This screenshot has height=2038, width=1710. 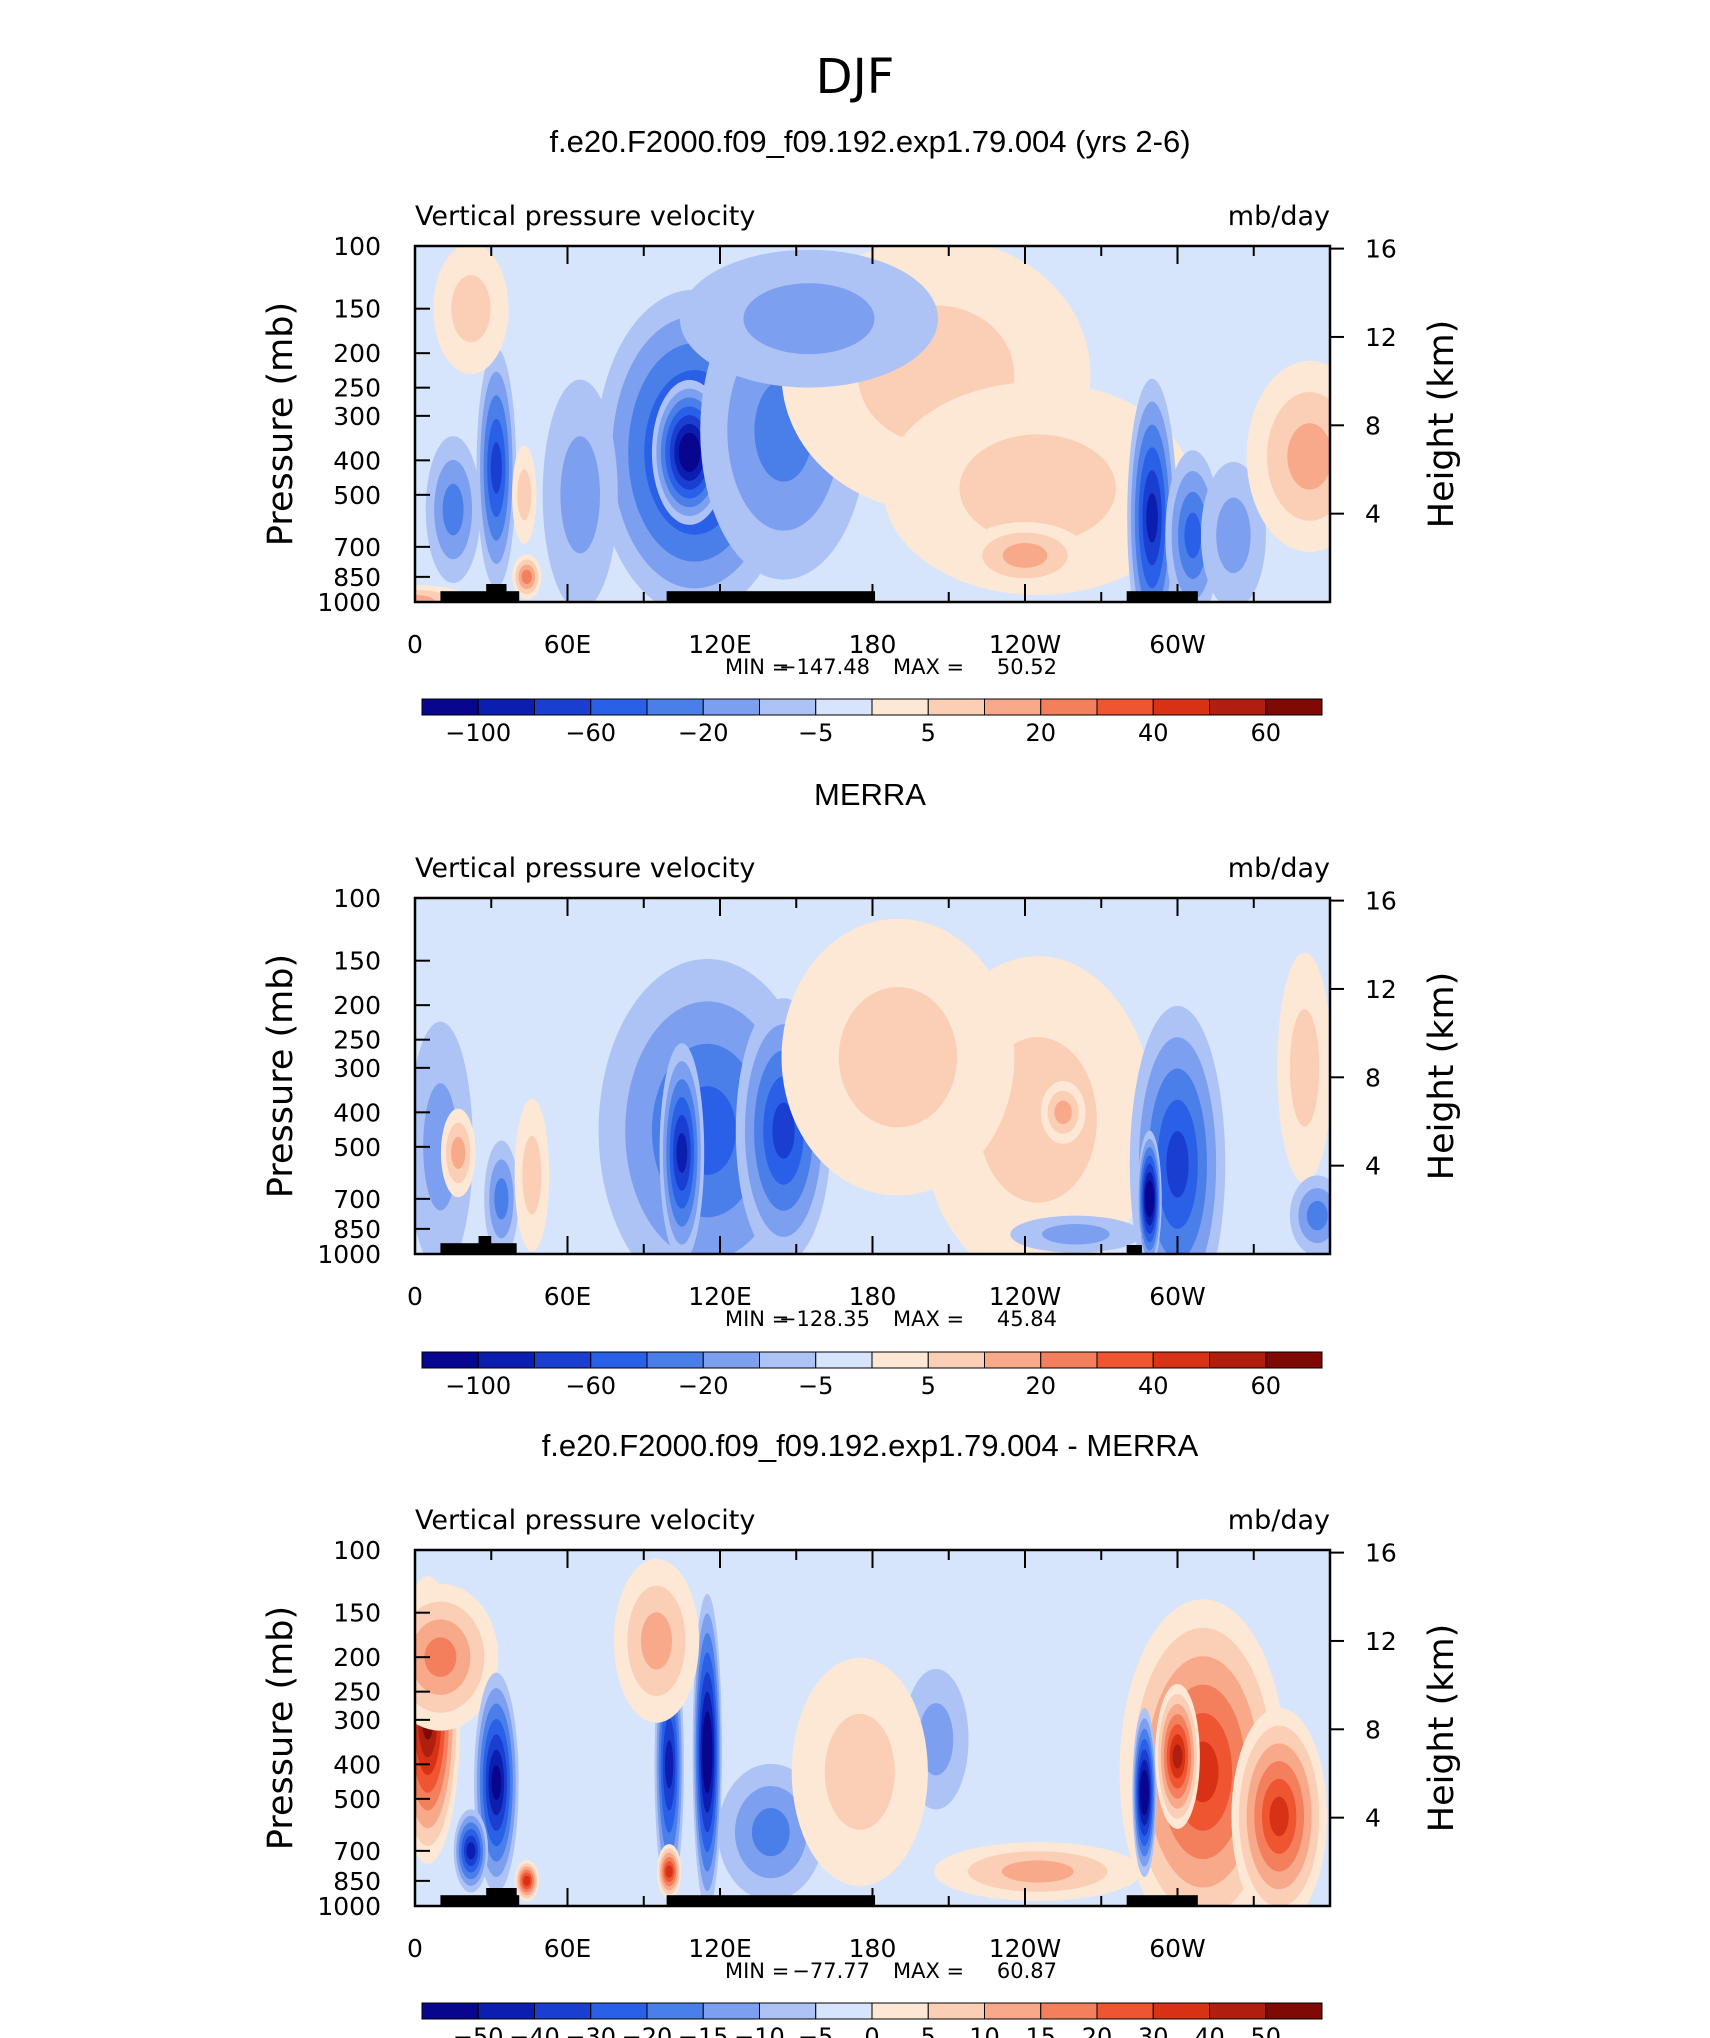 What do you see at coordinates (478, 2030) in the screenshot?
I see `colorbar-label: −50` at bounding box center [478, 2030].